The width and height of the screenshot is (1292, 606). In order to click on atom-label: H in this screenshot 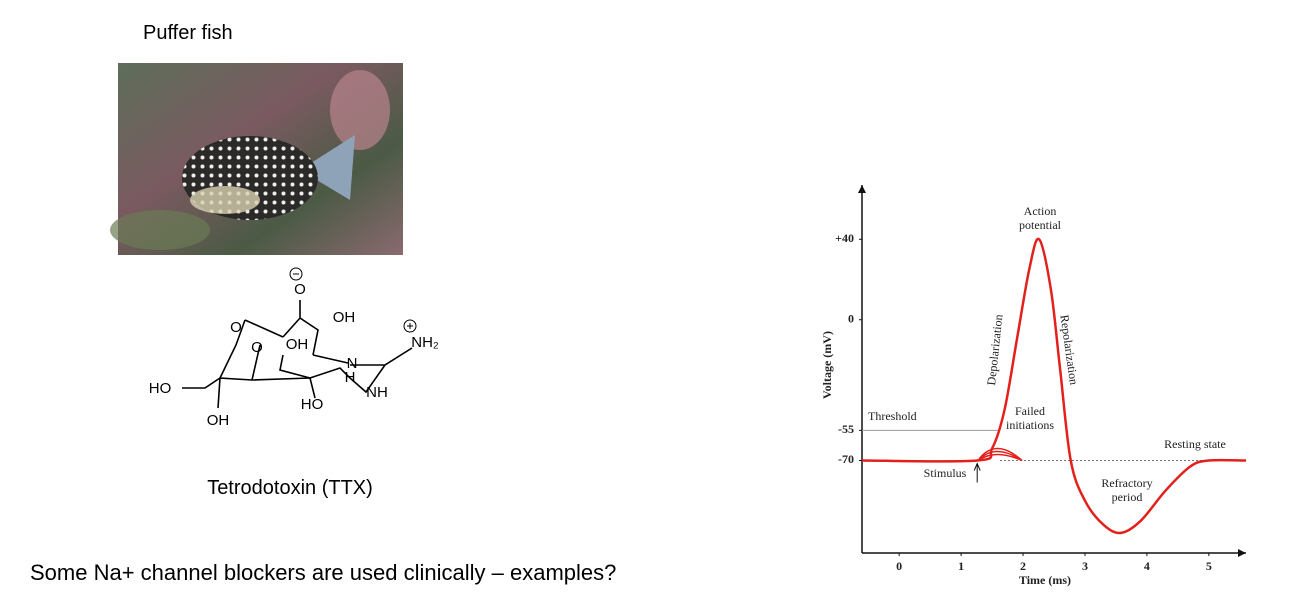, I will do `click(350, 377)`.